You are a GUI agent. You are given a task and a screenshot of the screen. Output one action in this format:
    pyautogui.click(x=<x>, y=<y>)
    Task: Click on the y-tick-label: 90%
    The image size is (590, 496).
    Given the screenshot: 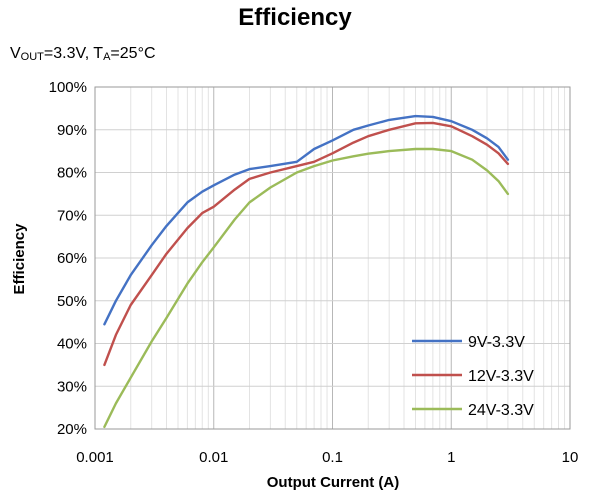 What is the action you would take?
    pyautogui.click(x=72, y=130)
    